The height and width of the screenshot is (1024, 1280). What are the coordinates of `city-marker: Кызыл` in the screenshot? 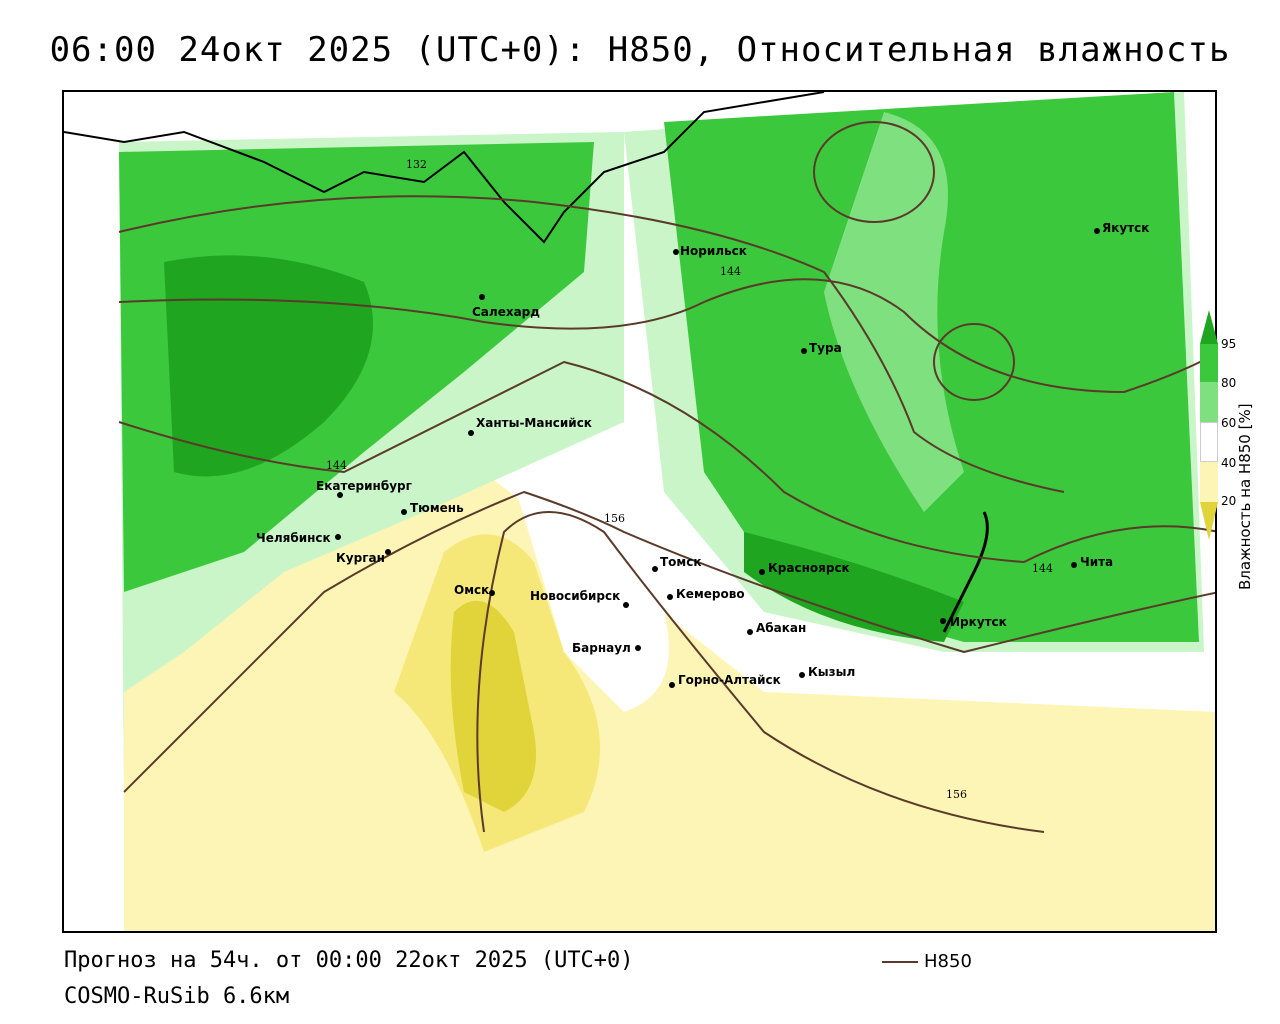 It's located at (827, 672).